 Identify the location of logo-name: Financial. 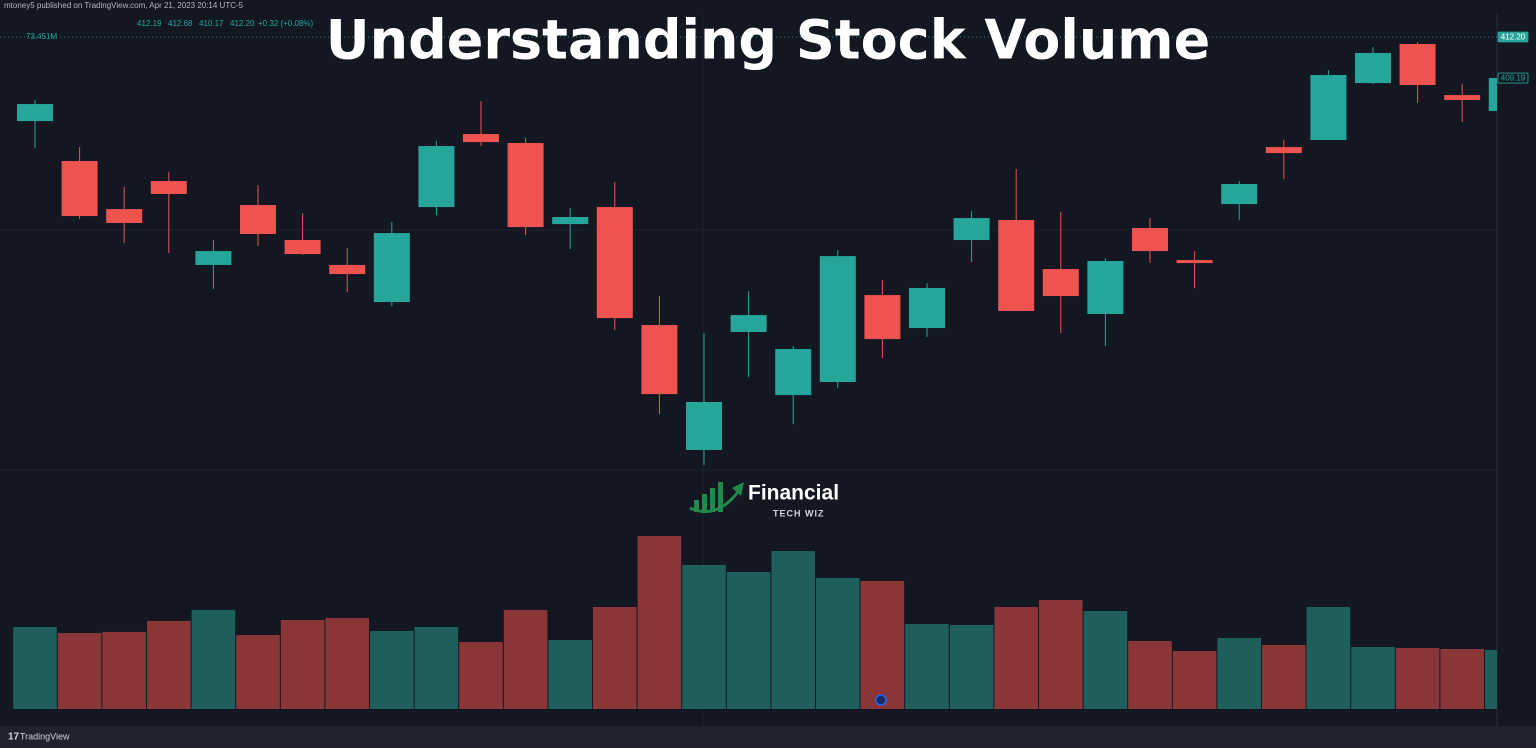
(793, 493).